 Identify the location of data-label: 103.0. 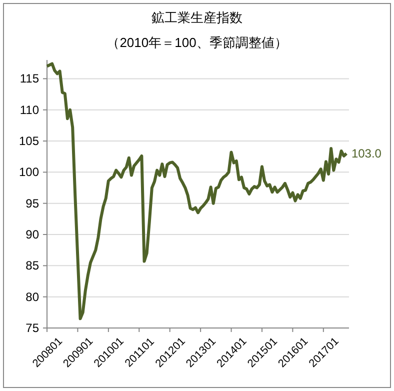
(366, 153).